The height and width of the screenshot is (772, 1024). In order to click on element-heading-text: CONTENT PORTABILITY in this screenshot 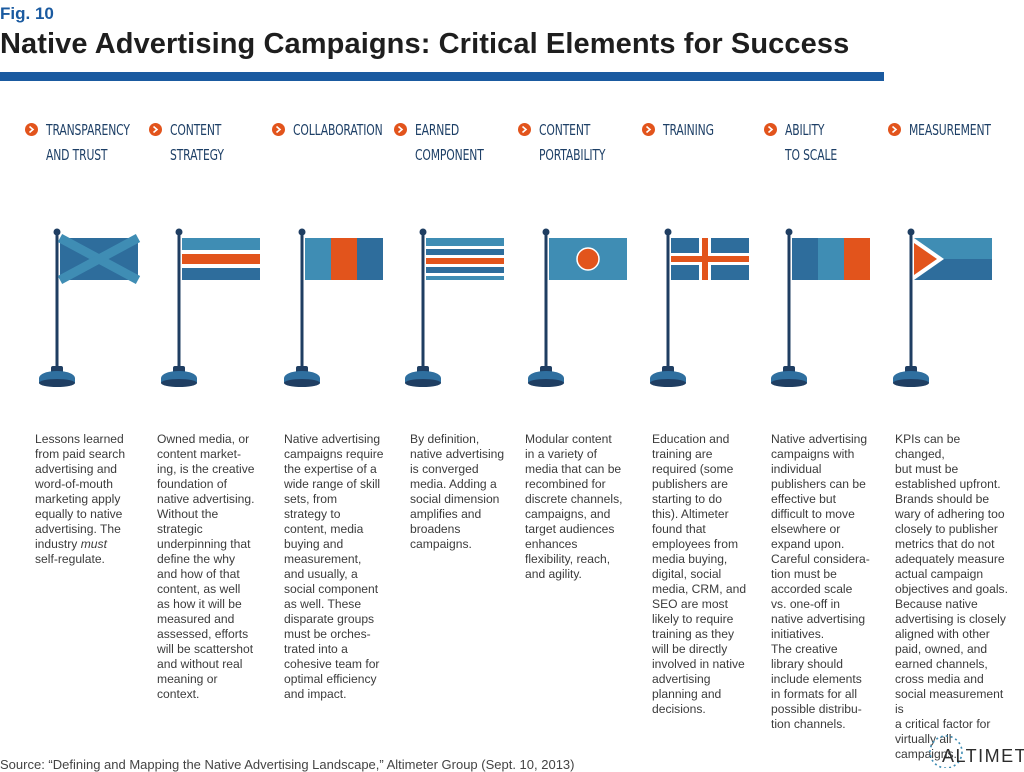, I will do `click(572, 142)`.